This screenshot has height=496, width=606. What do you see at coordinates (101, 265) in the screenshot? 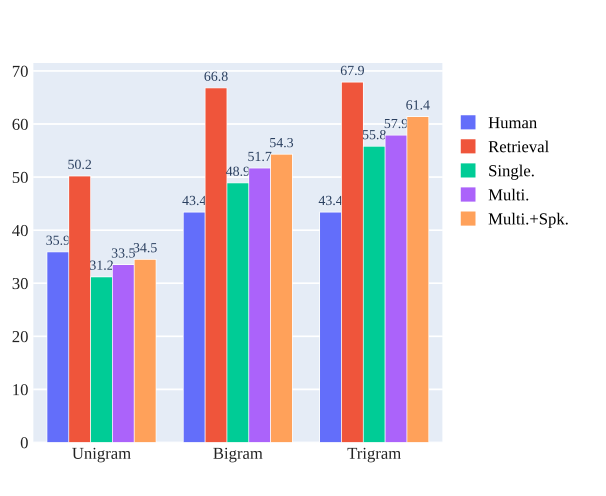
I see `data-label: 31.2` at bounding box center [101, 265].